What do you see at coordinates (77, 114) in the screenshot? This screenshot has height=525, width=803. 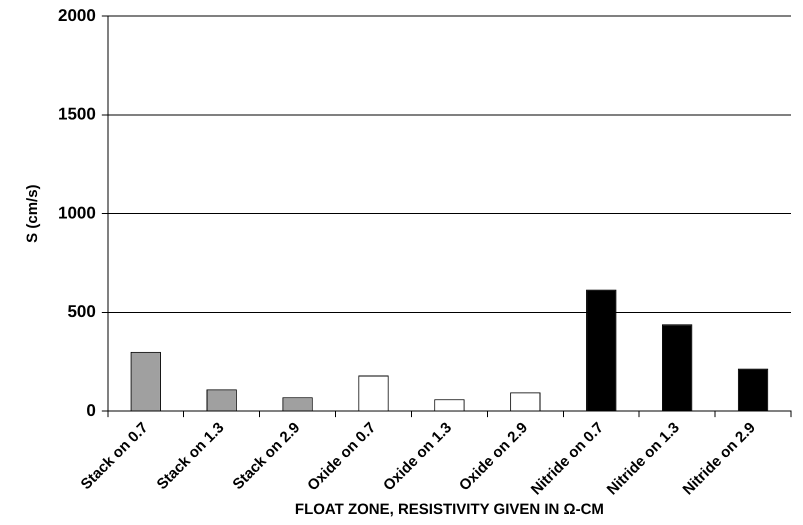 I see `y-tick-label: 1500` at bounding box center [77, 114].